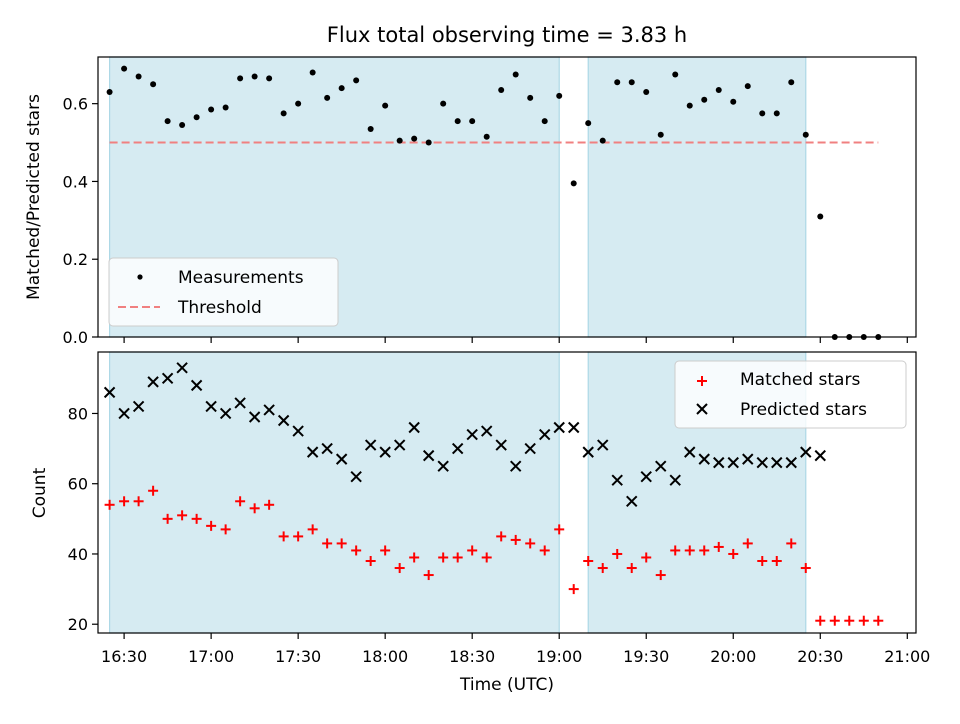 Image resolution: width=960 pixels, height=724 pixels. Describe the element at coordinates (78, 554) in the screenshot. I see `bottom-y-tick-label-1: 40` at that location.